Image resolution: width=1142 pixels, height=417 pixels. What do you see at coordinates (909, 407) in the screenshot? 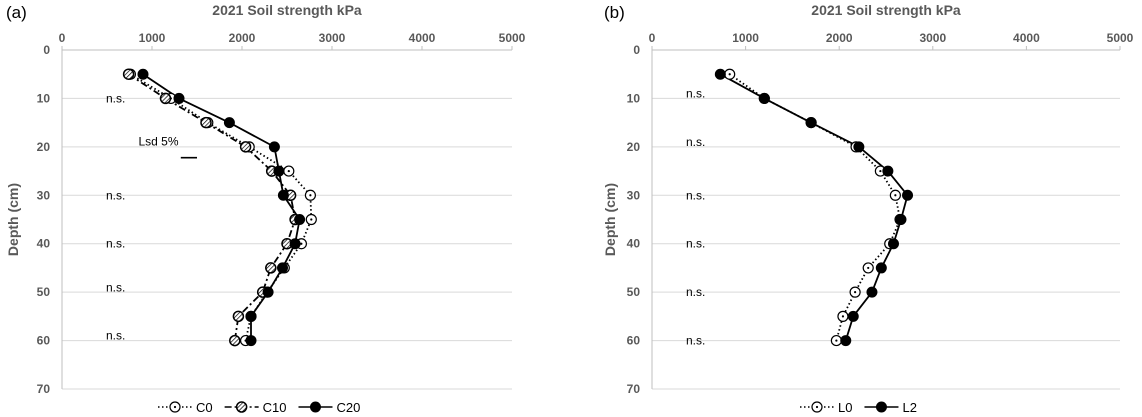
I see `legend-label: L2` at bounding box center [909, 407].